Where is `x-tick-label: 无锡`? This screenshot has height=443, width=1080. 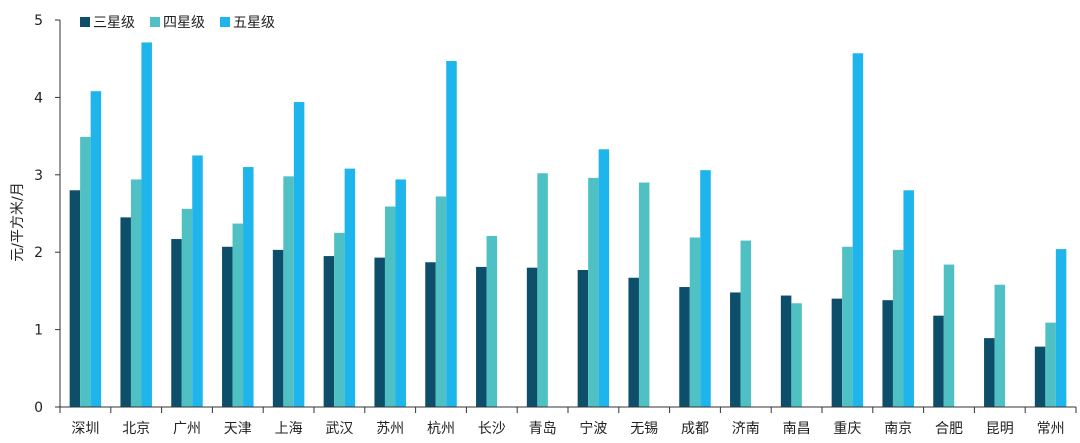
x-tick-label: 无锡 is located at coordinates (644, 429).